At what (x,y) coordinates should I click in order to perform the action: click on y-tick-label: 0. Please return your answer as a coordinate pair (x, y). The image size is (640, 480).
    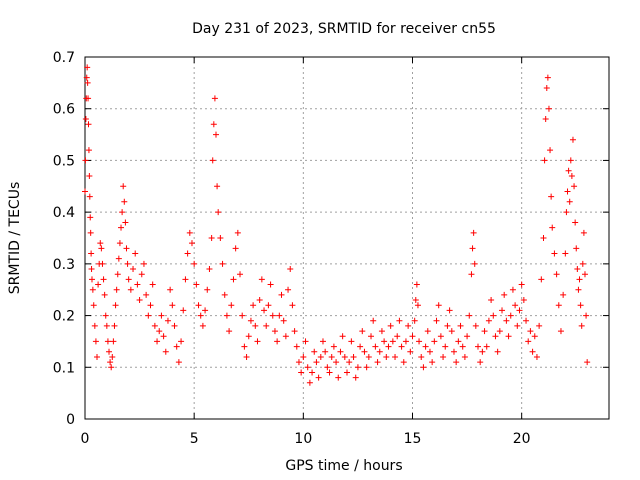
    Looking at the image, I should click on (70, 420).